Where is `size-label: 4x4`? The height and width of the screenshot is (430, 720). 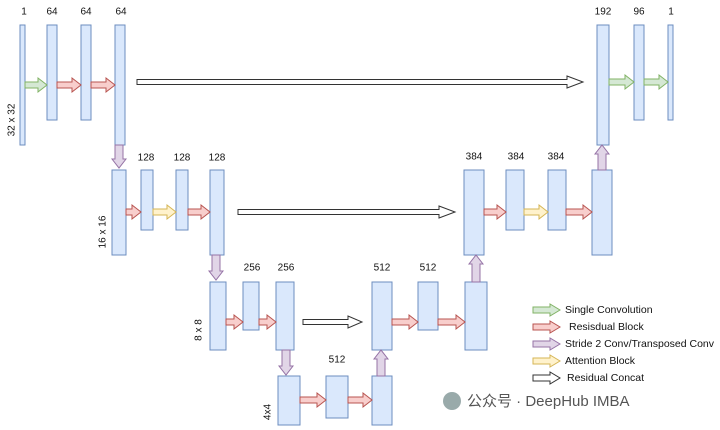 size-label: 4x4 is located at coordinates (268, 412).